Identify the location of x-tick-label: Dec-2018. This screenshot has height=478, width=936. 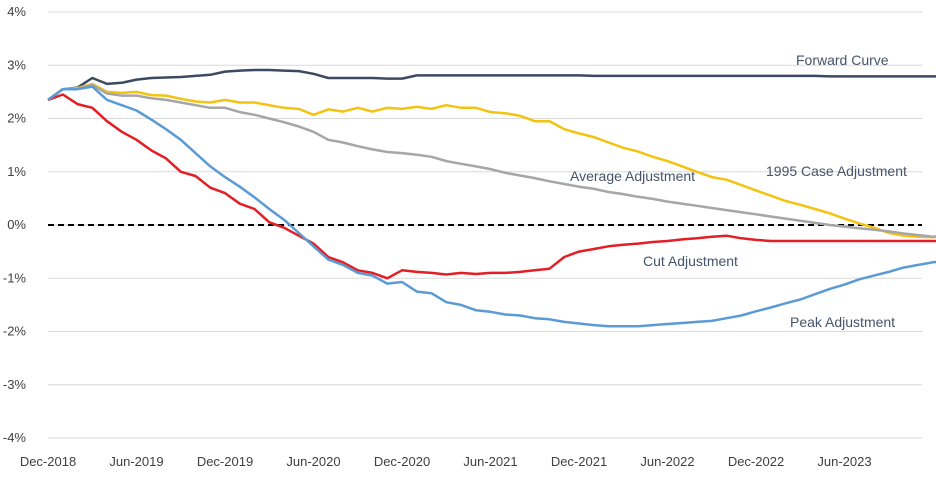
(48, 461).